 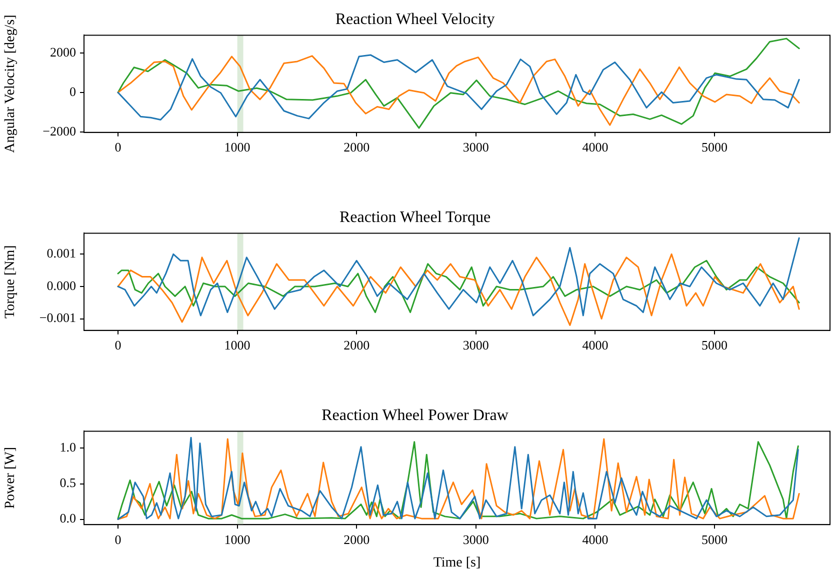 I want to click on y-tick-label: −2000, so click(x=59, y=130).